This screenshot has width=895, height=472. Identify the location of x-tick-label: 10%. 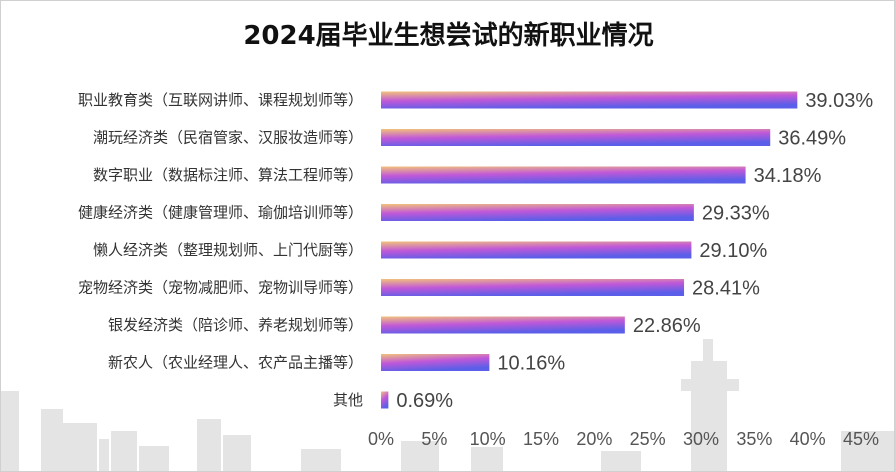
(488, 439).